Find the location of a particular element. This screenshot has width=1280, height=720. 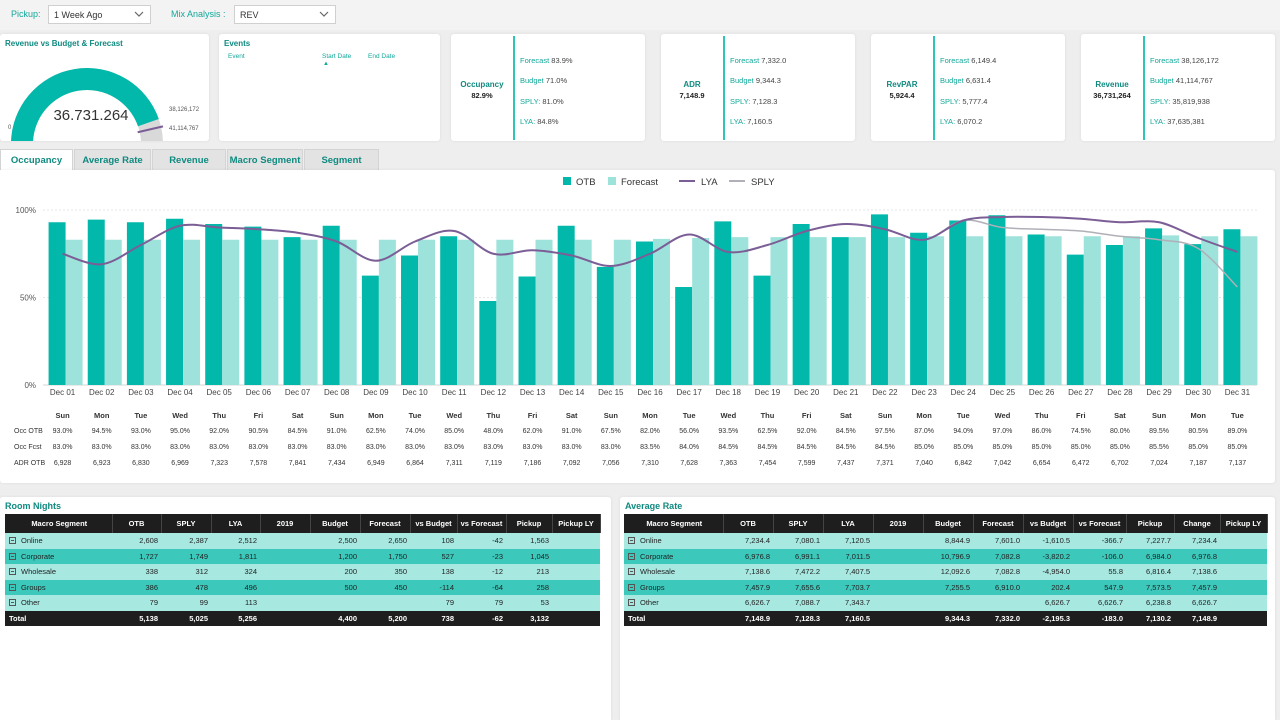

pickup-dropdown: 1 Week Ago is located at coordinates (99, 14).